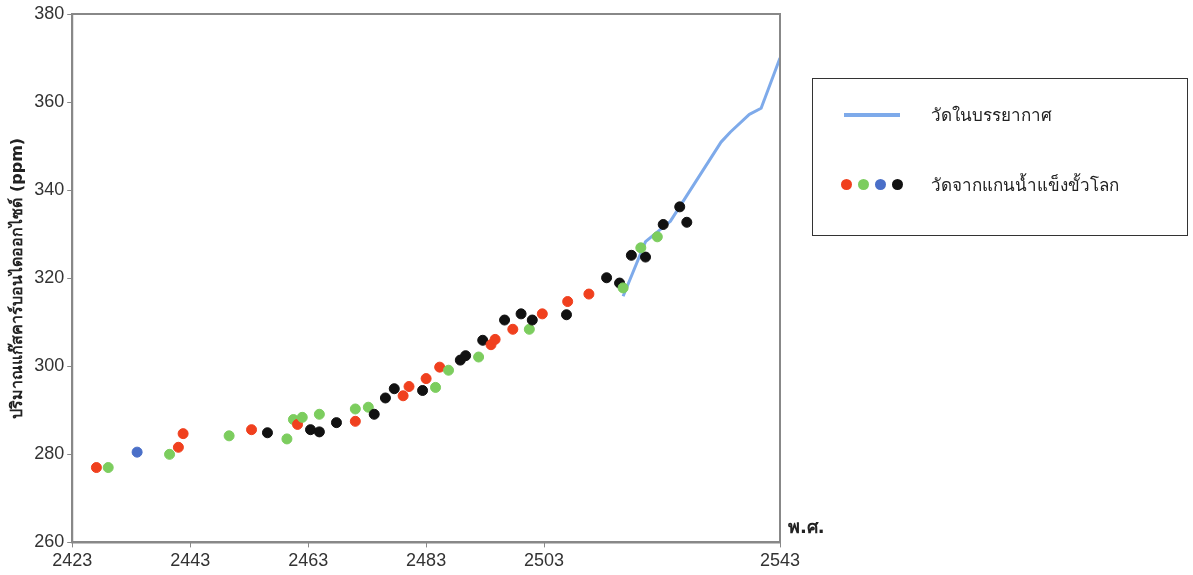 The image size is (1193, 575). What do you see at coordinates (16, 278) in the screenshot?
I see `y-axis-title: ปริมาณแก๊สคาร์บอนไดออกไซด์ (ppm)` at bounding box center [16, 278].